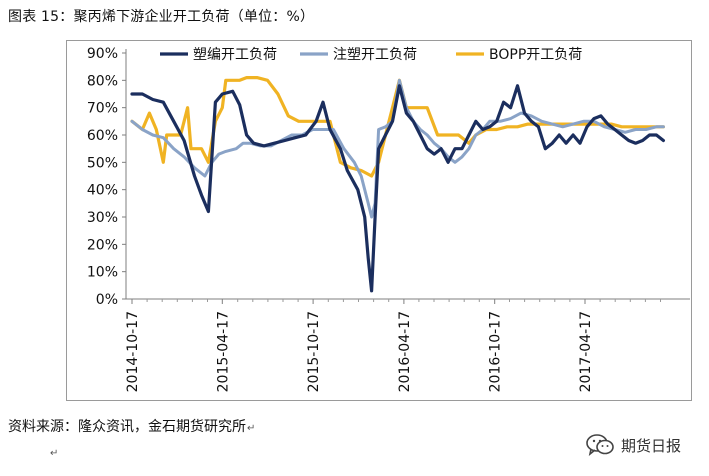  What do you see at coordinates (586, 351) in the screenshot?
I see `x-tick-label: 2017-04-17` at bounding box center [586, 351].